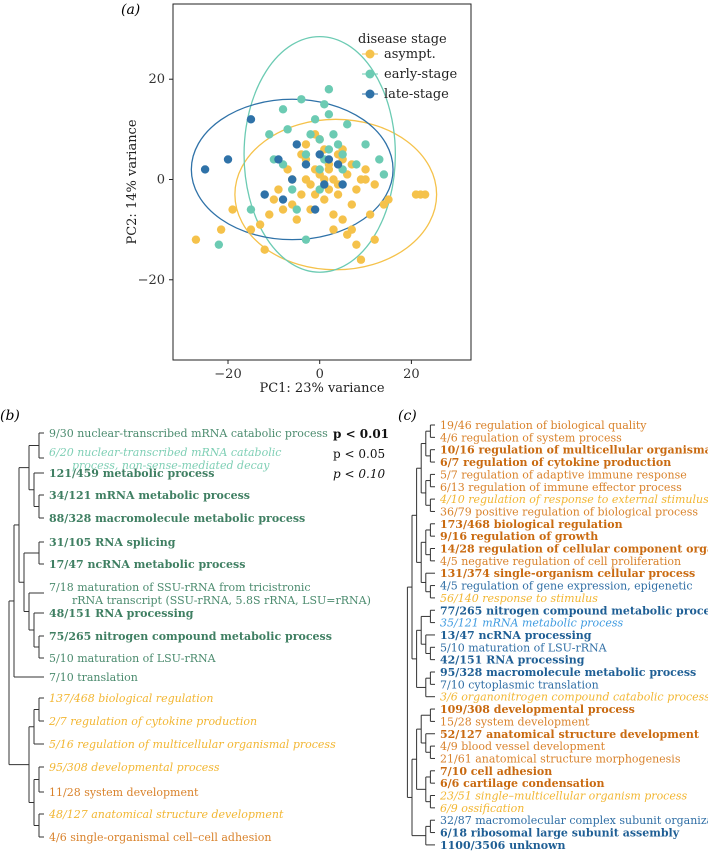  Describe the element at coordinates (568, 672) in the screenshot. I see `term-c-text: 95/328 macromolecule metabolic process` at that location.